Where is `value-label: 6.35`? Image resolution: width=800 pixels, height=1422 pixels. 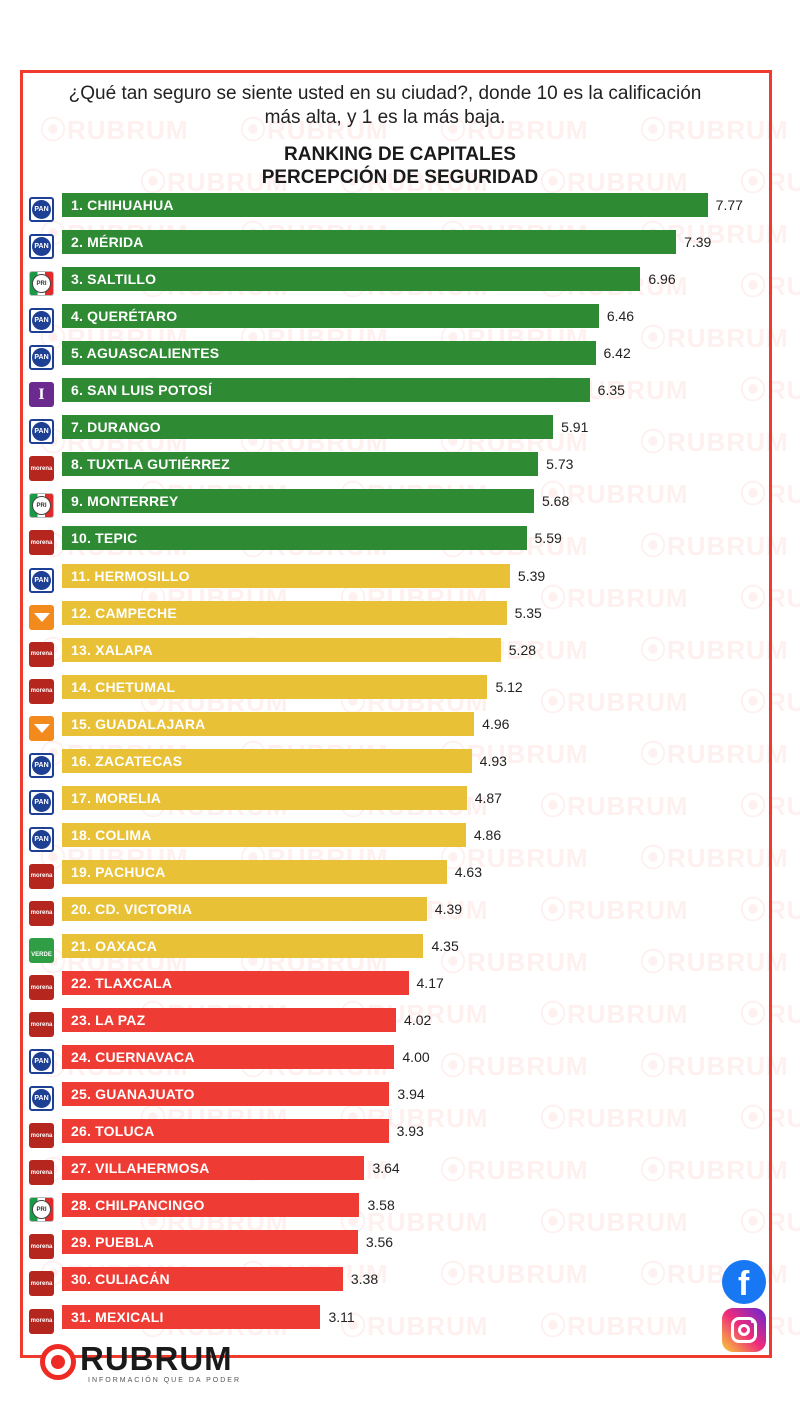
value-label: 6.35 is located at coordinates (611, 390).